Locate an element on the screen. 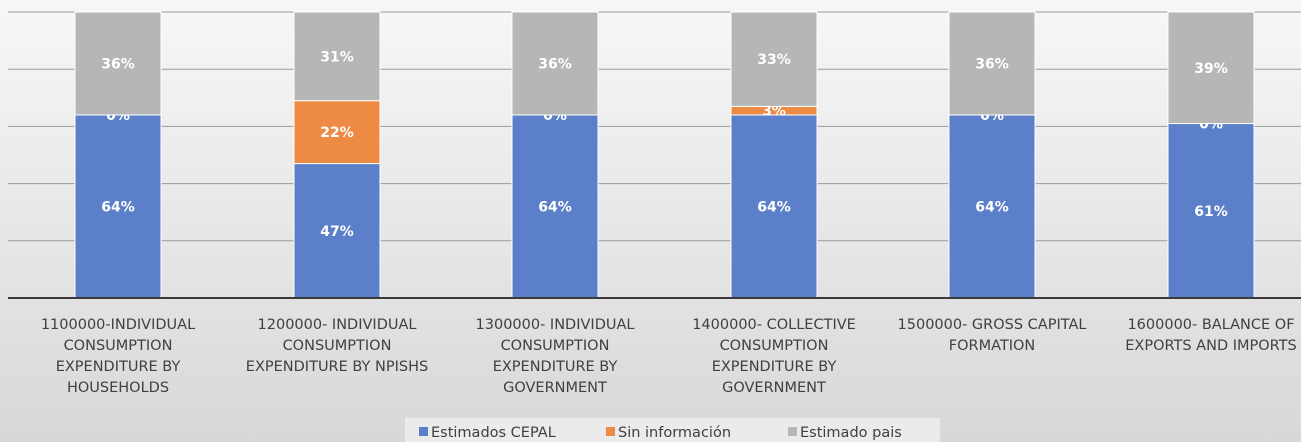 This screenshot has width=1301, height=442. legend-label: Estimado pais is located at coordinates (851, 433).